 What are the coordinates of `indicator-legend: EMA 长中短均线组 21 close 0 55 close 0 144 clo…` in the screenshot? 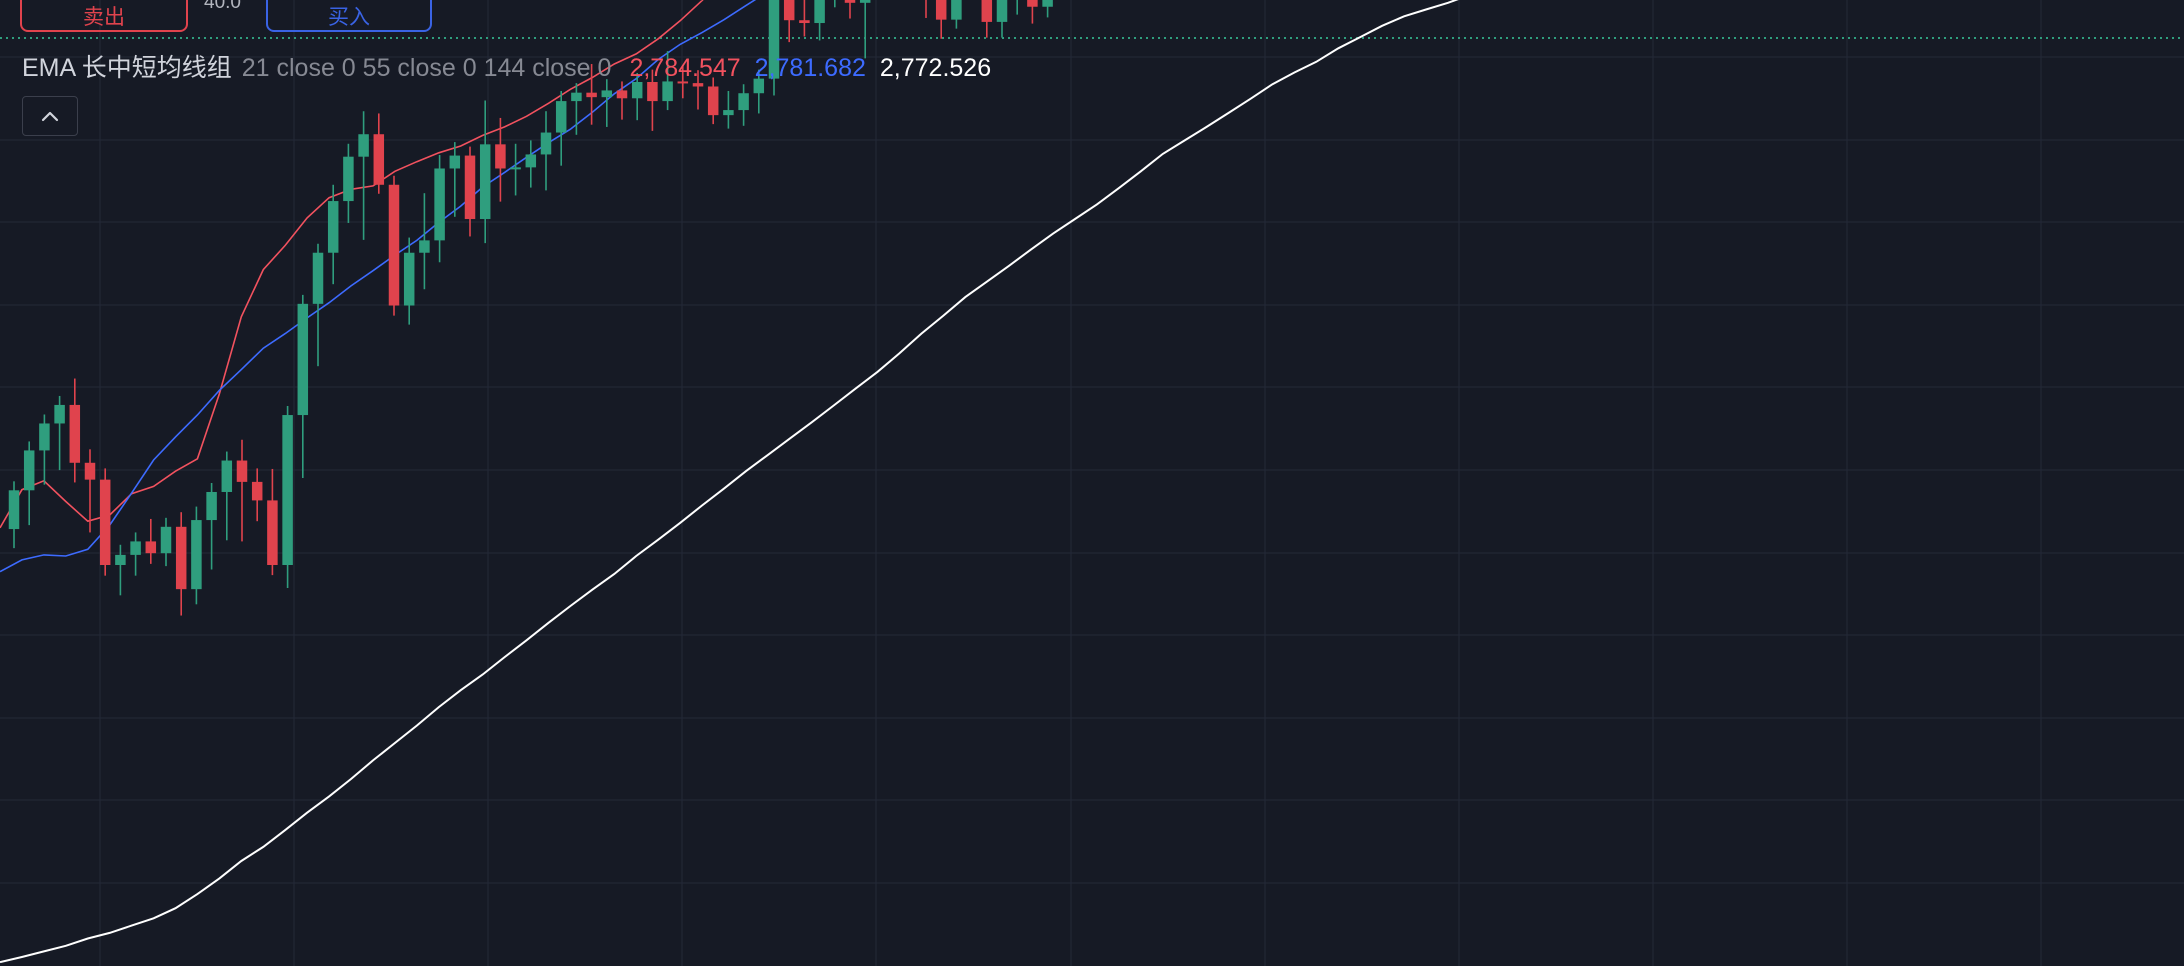 It's located at (513, 68).